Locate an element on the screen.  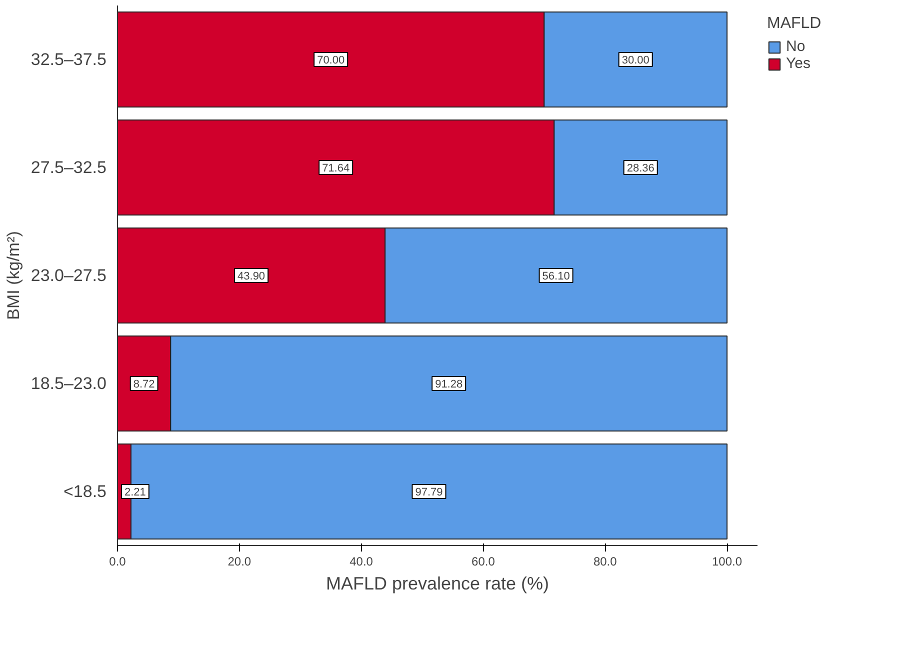
data-label: 56.10 is located at coordinates (556, 276).